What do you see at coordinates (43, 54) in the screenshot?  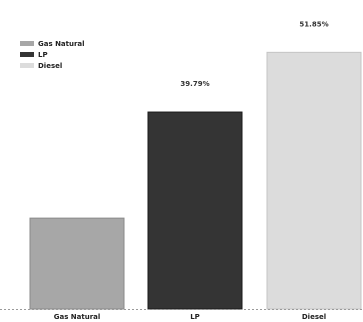 I see `legend-label-lp: LP` at bounding box center [43, 54].